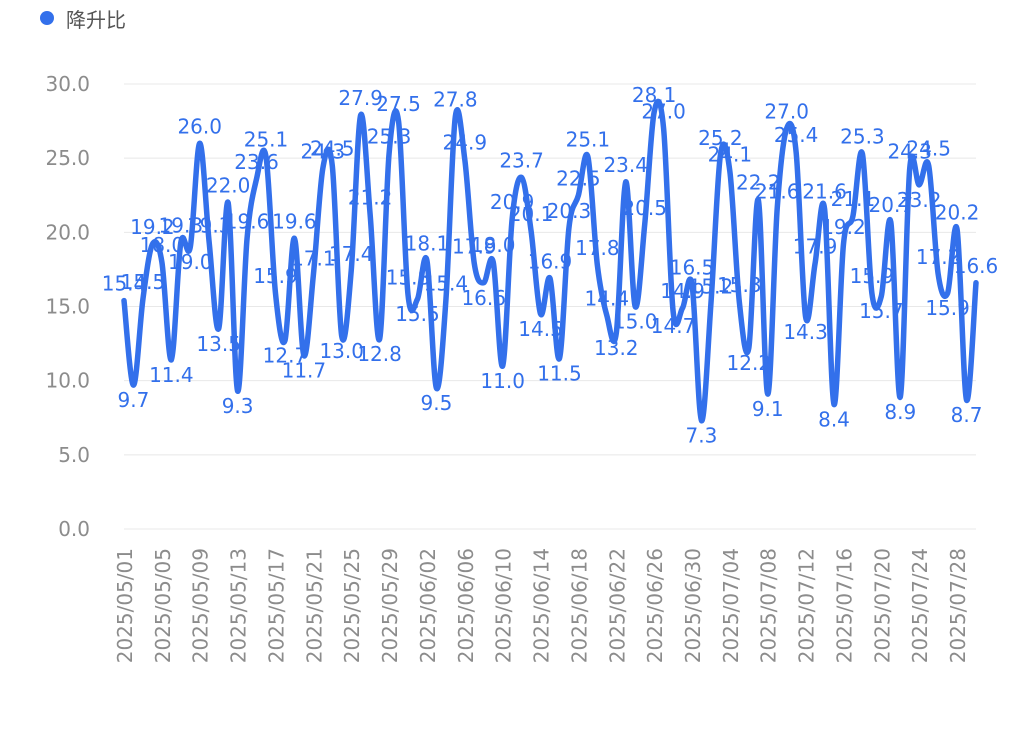  I want to click on data-label: 20.7, so click(891, 205).